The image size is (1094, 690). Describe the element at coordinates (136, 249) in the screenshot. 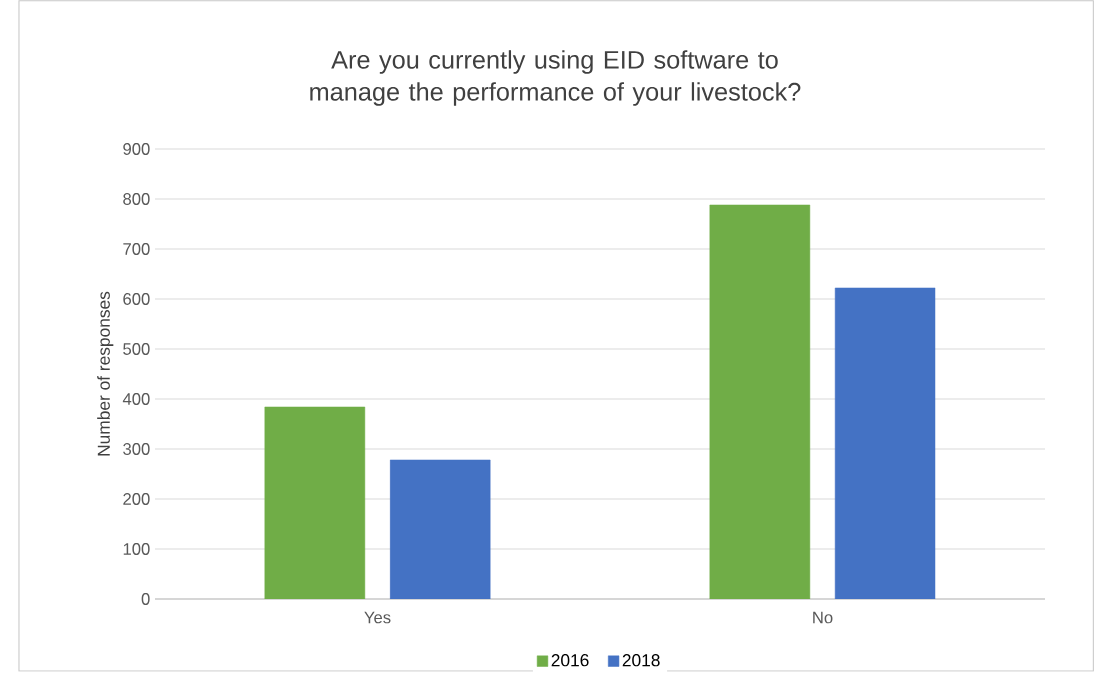

I see `y-tick-label: 700` at that location.